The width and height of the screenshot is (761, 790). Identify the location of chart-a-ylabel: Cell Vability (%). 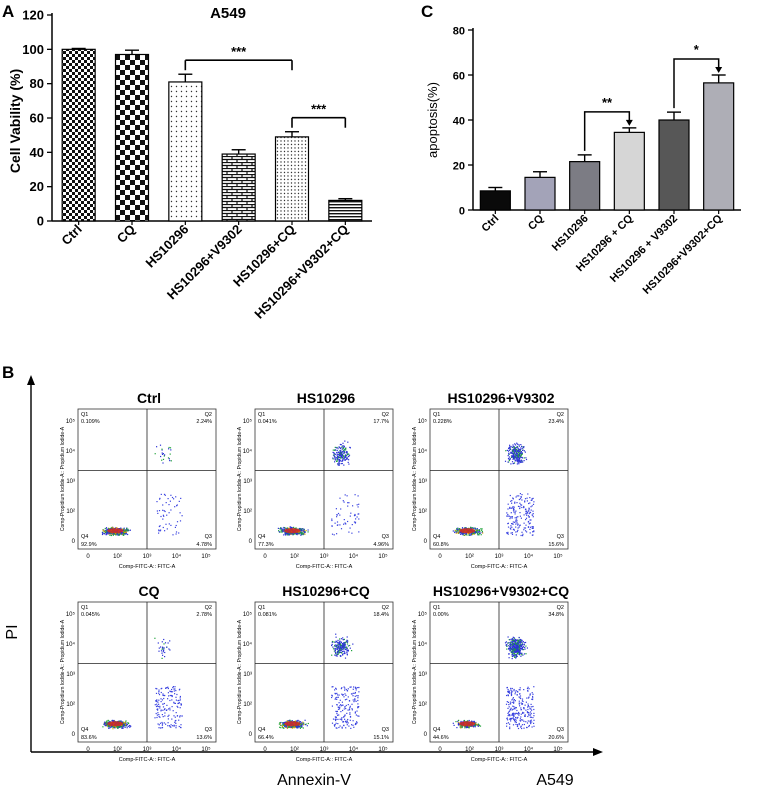
(15, 121).